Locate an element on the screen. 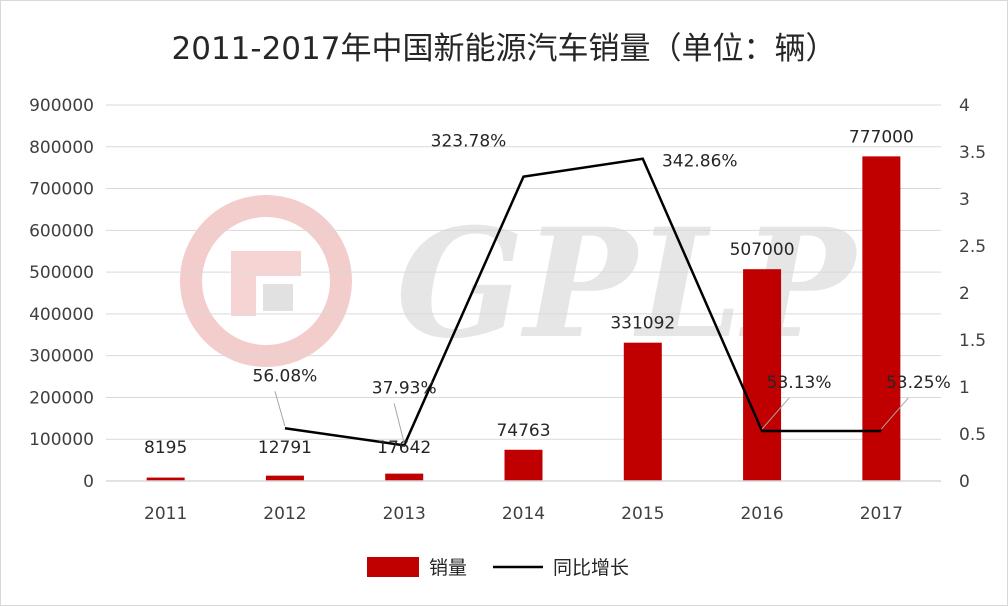 The height and width of the screenshot is (606, 1008). y-left-tick-label: 400000 is located at coordinates (61, 315).